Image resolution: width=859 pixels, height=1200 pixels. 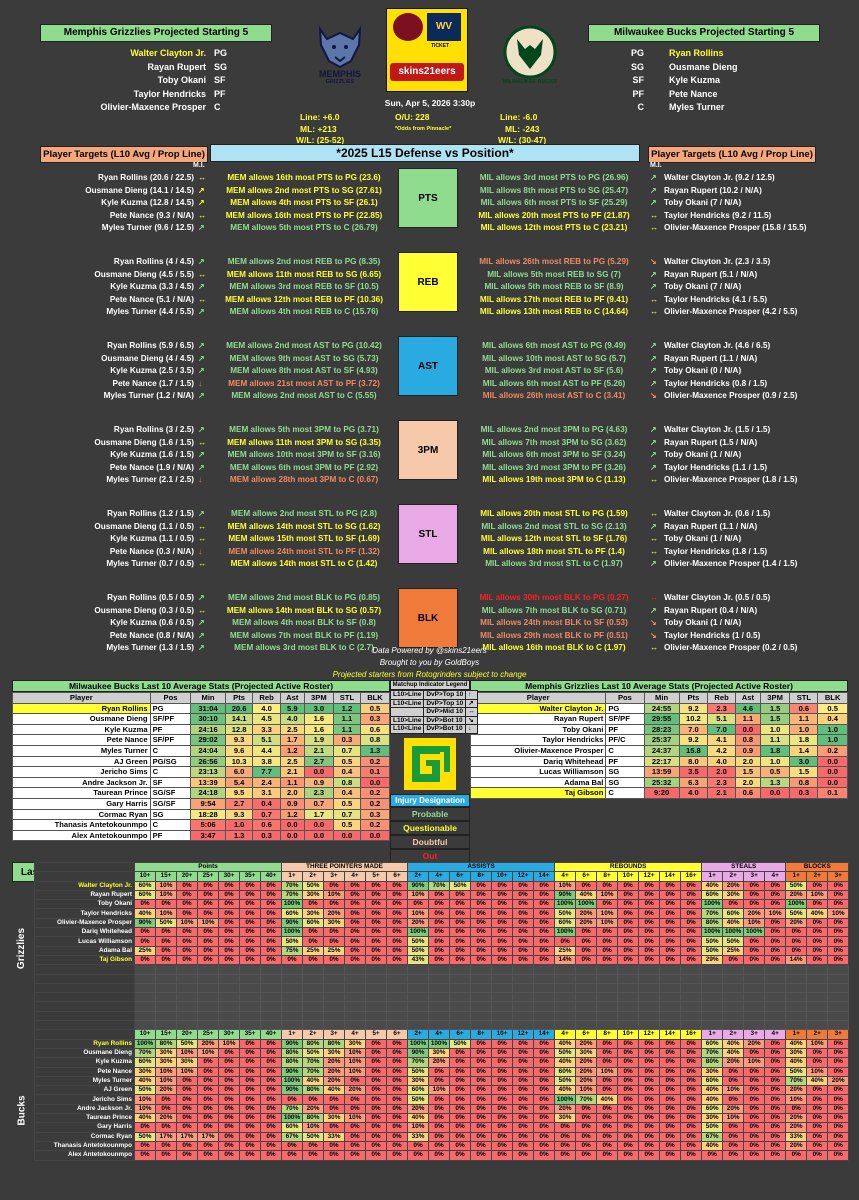 I want to click on table-cell: 0.2, so click(x=375, y=761).